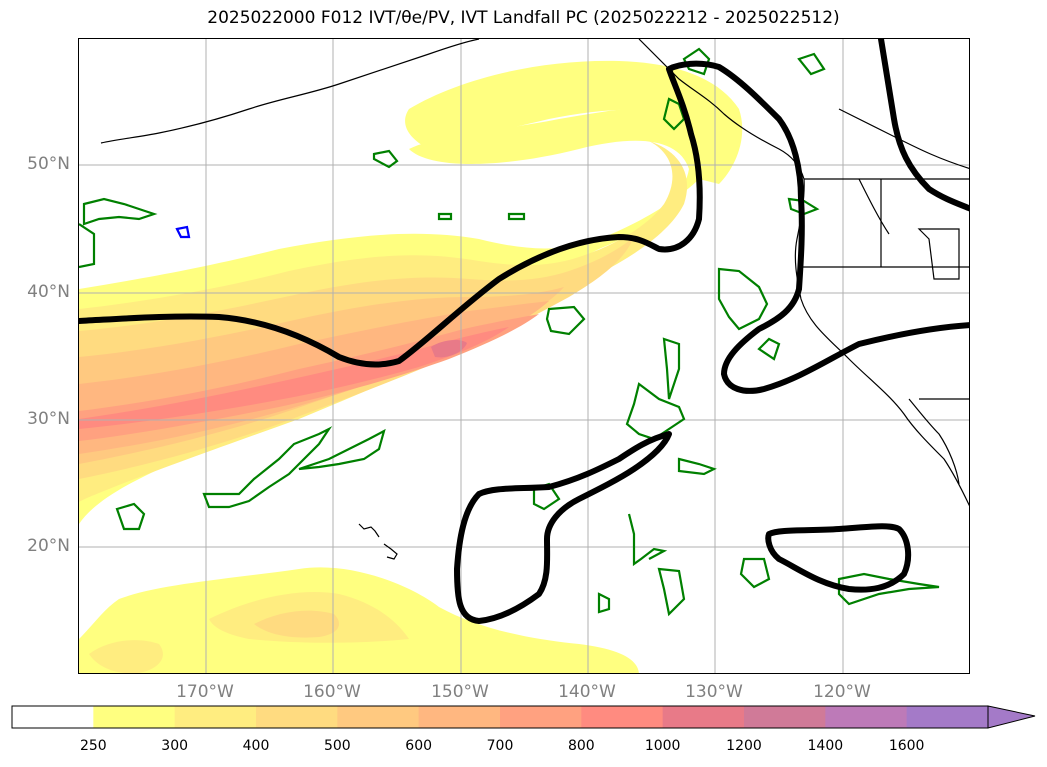  Describe the element at coordinates (587, 692) in the screenshot. I see `lon-label-140w: 140°W` at that location.